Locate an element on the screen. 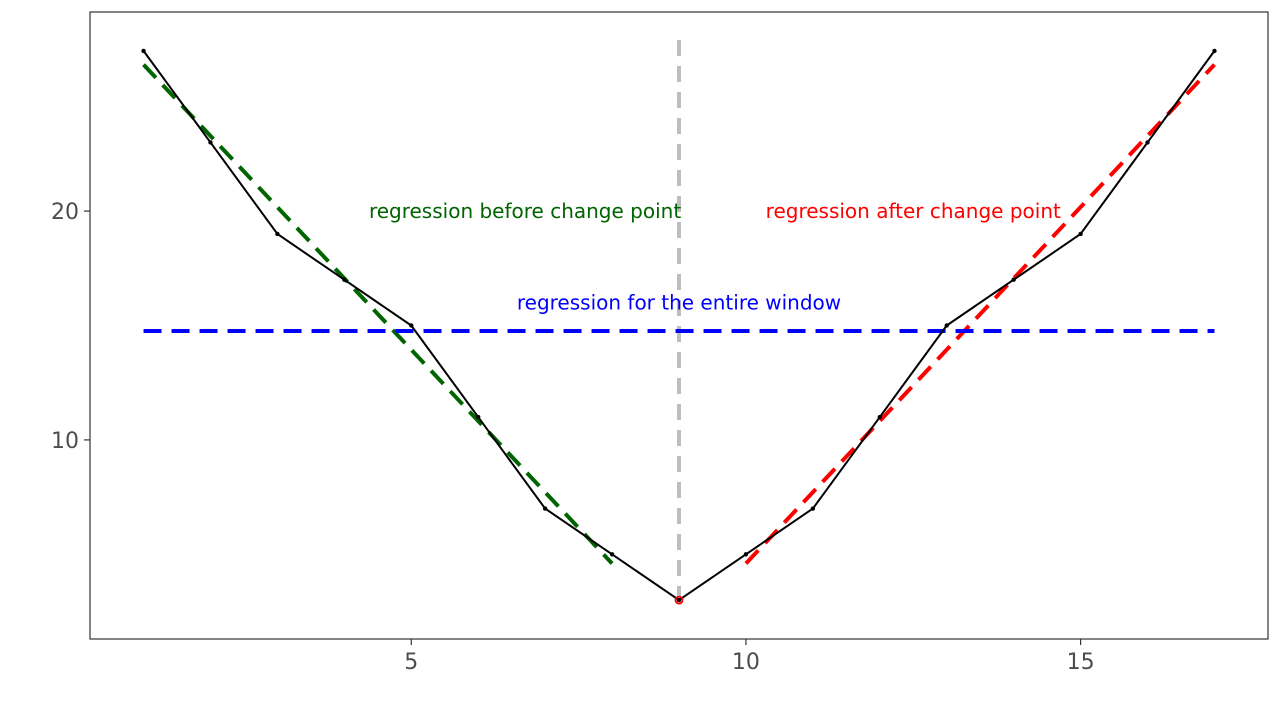 The image size is (1280, 720). y-tick-label: 10 is located at coordinates (65, 441).